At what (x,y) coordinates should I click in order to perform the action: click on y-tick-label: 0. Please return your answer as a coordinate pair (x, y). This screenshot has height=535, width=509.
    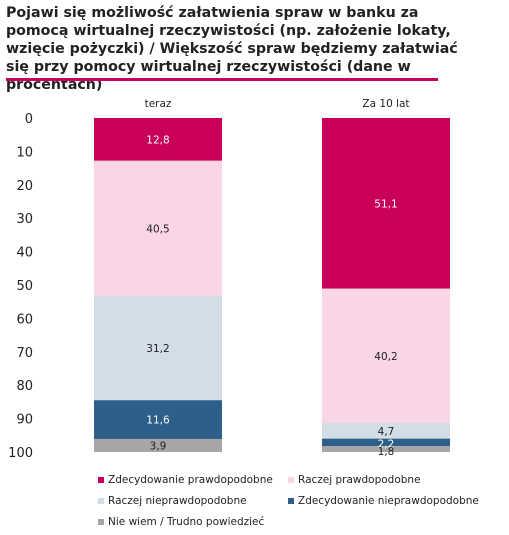
    Looking at the image, I should click on (29, 119).